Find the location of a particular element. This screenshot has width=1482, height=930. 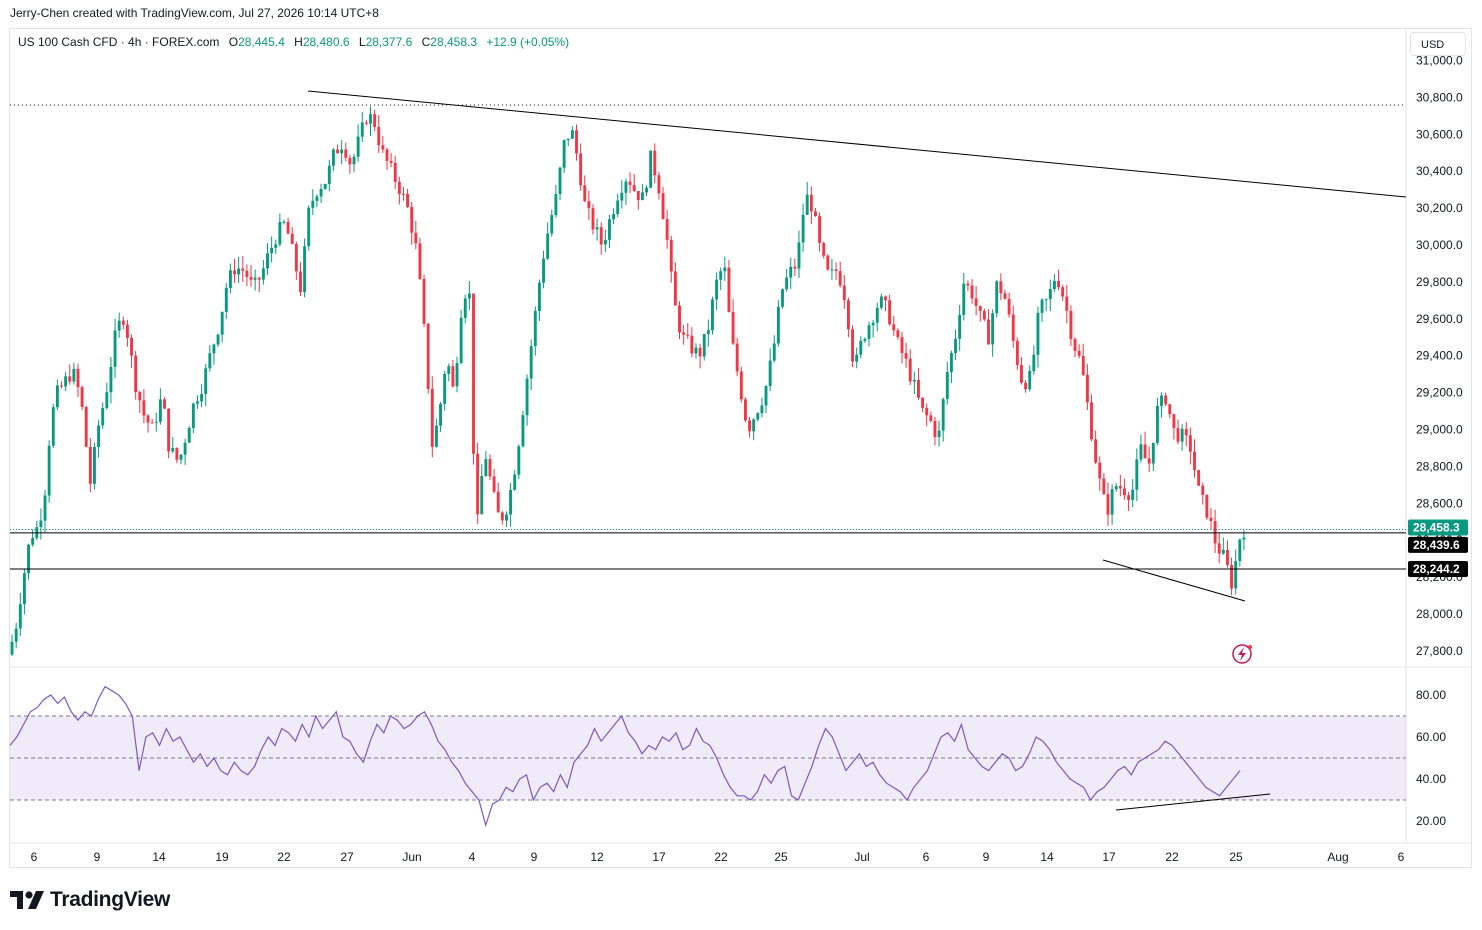

rsi-trendline is located at coordinates (1193, 802).